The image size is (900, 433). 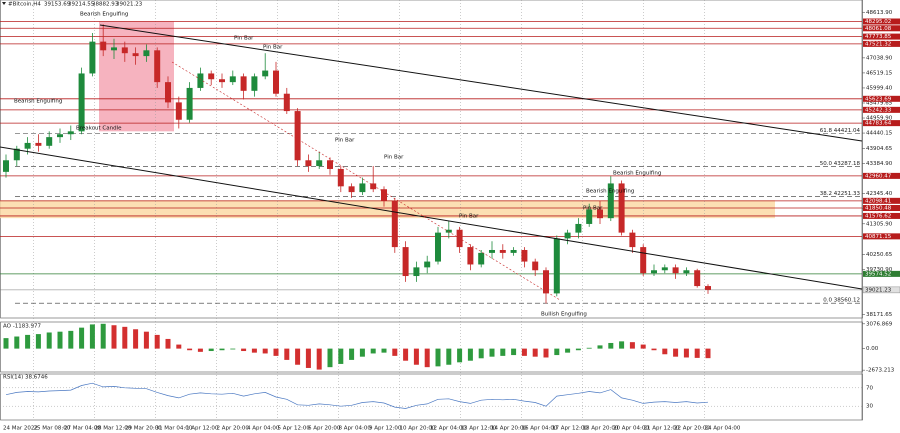 I want to click on x-tick-label: 16 Apr 04:00, so click(x=540, y=429).